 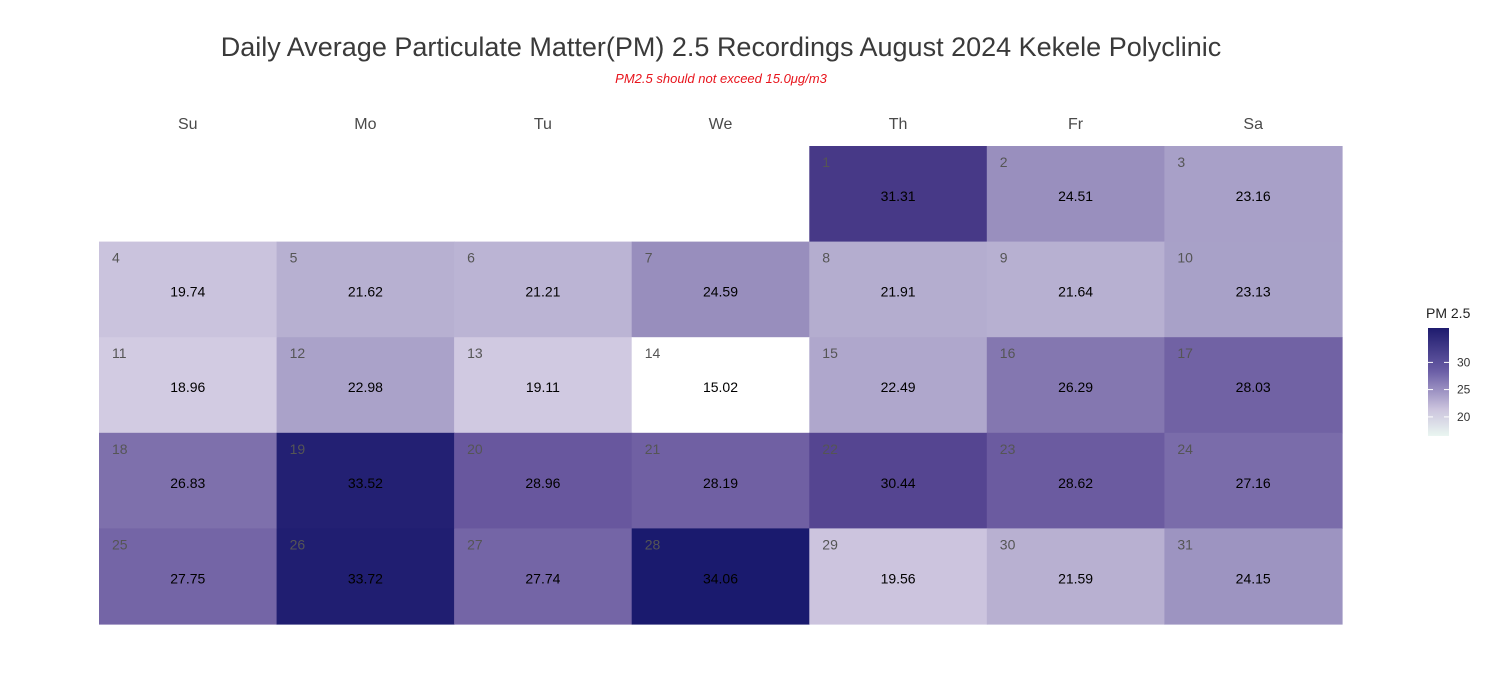 I want to click on day-number: 14, so click(x=653, y=353).